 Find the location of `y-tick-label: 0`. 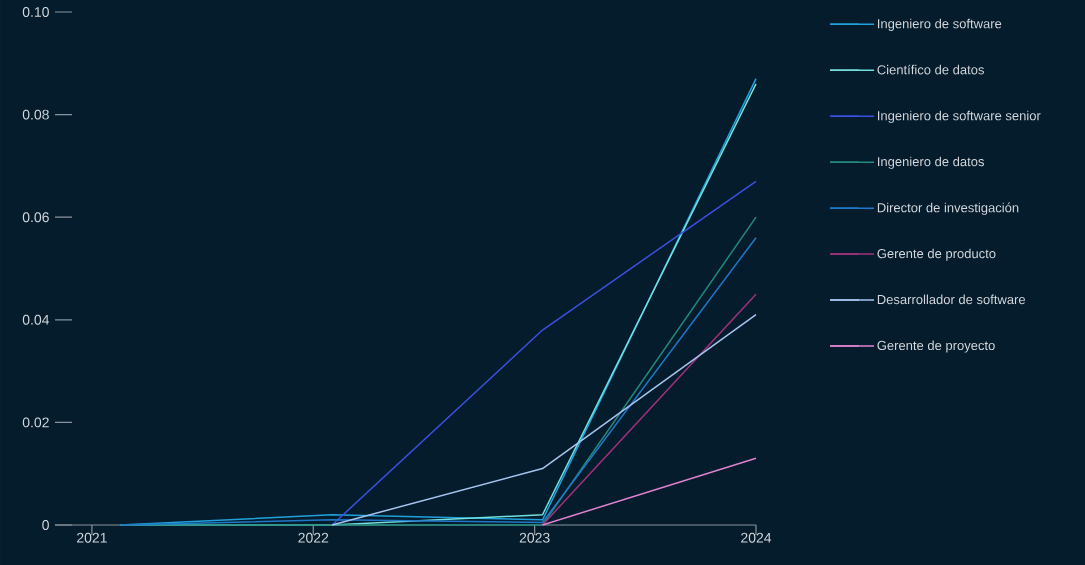

y-tick-label: 0 is located at coordinates (45, 525).